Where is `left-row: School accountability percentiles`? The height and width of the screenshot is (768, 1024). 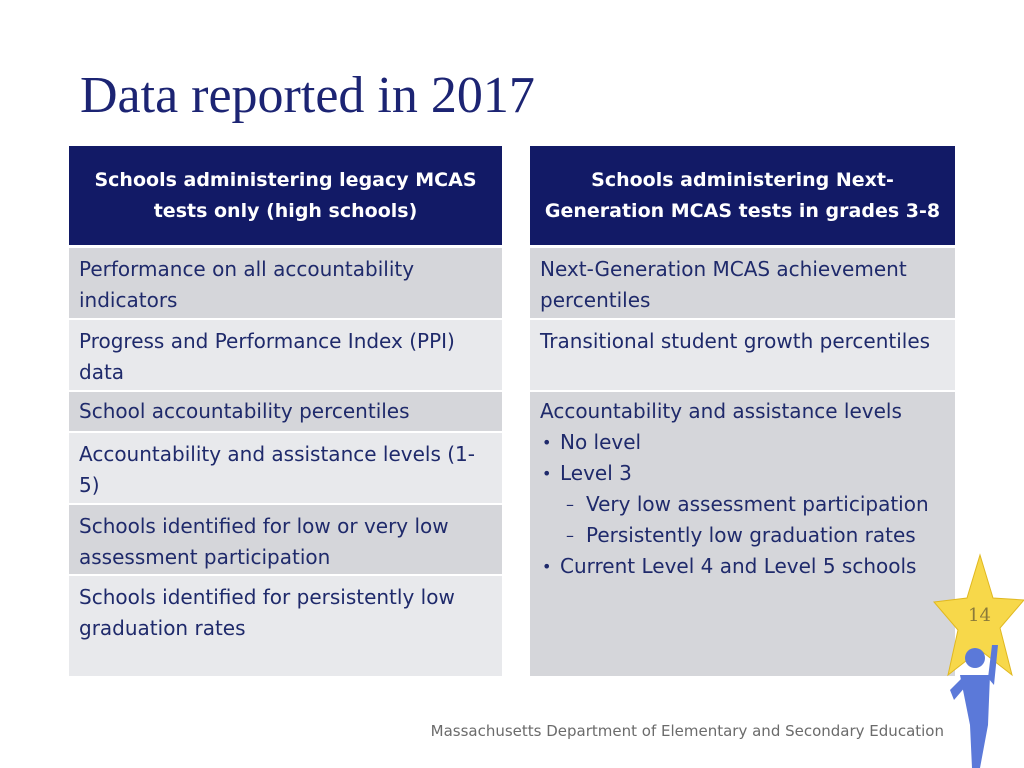
left-row: School accountability percentiles is located at coordinates (285, 411).